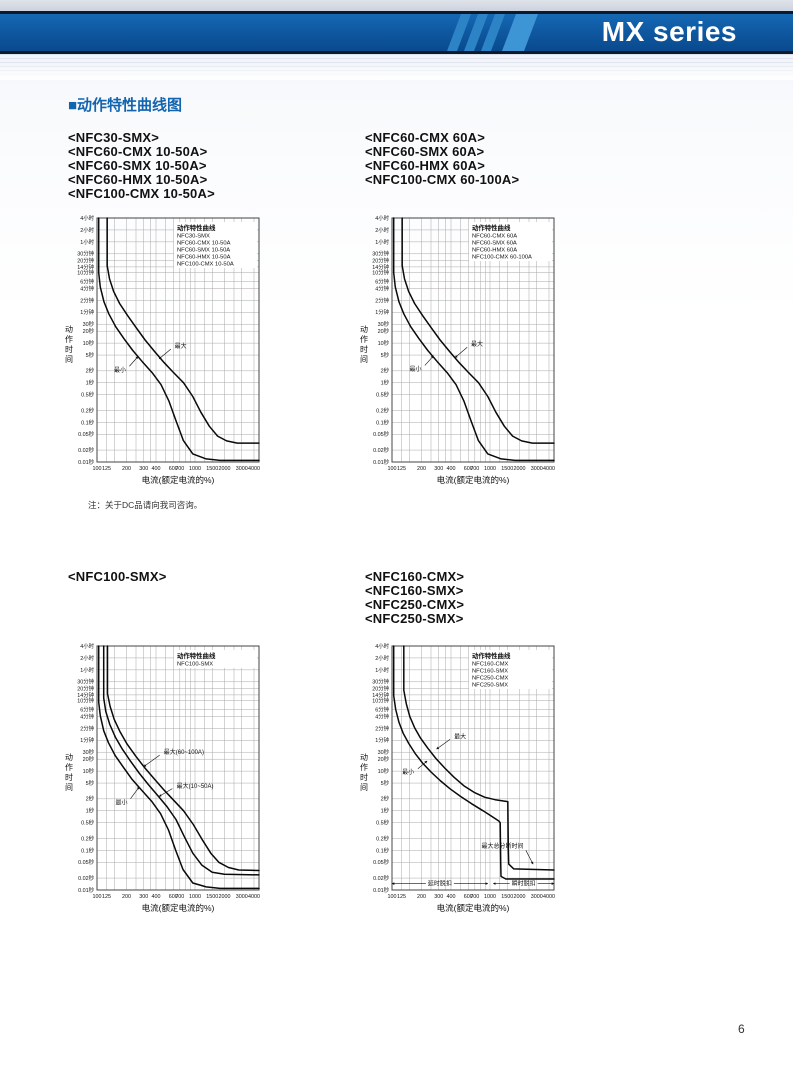 The width and height of the screenshot is (793, 1077). Describe the element at coordinates (204, 244) in the screenshot. I see `svg-text: NFC60-CMX 10-50A` at that location.